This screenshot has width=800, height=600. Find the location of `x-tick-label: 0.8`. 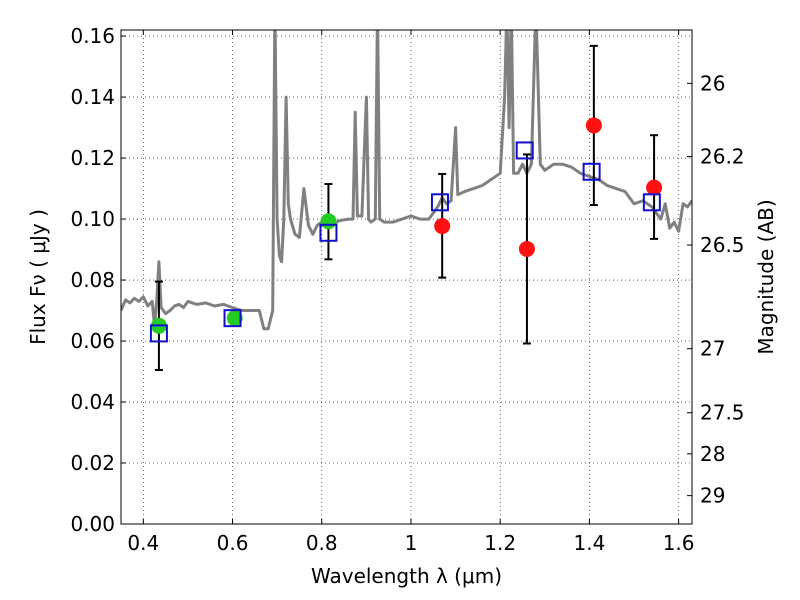

x-tick-label: 0.8 is located at coordinates (322, 543).